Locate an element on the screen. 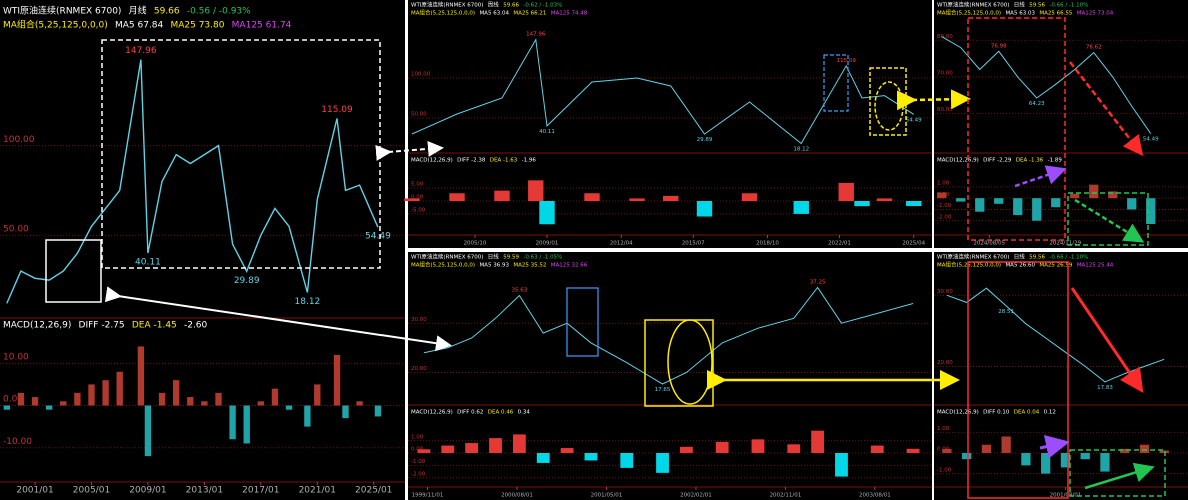 Image resolution: width=1188 pixels, height=500 pixels. x-tick-label: 2001/01 is located at coordinates (34, 491).